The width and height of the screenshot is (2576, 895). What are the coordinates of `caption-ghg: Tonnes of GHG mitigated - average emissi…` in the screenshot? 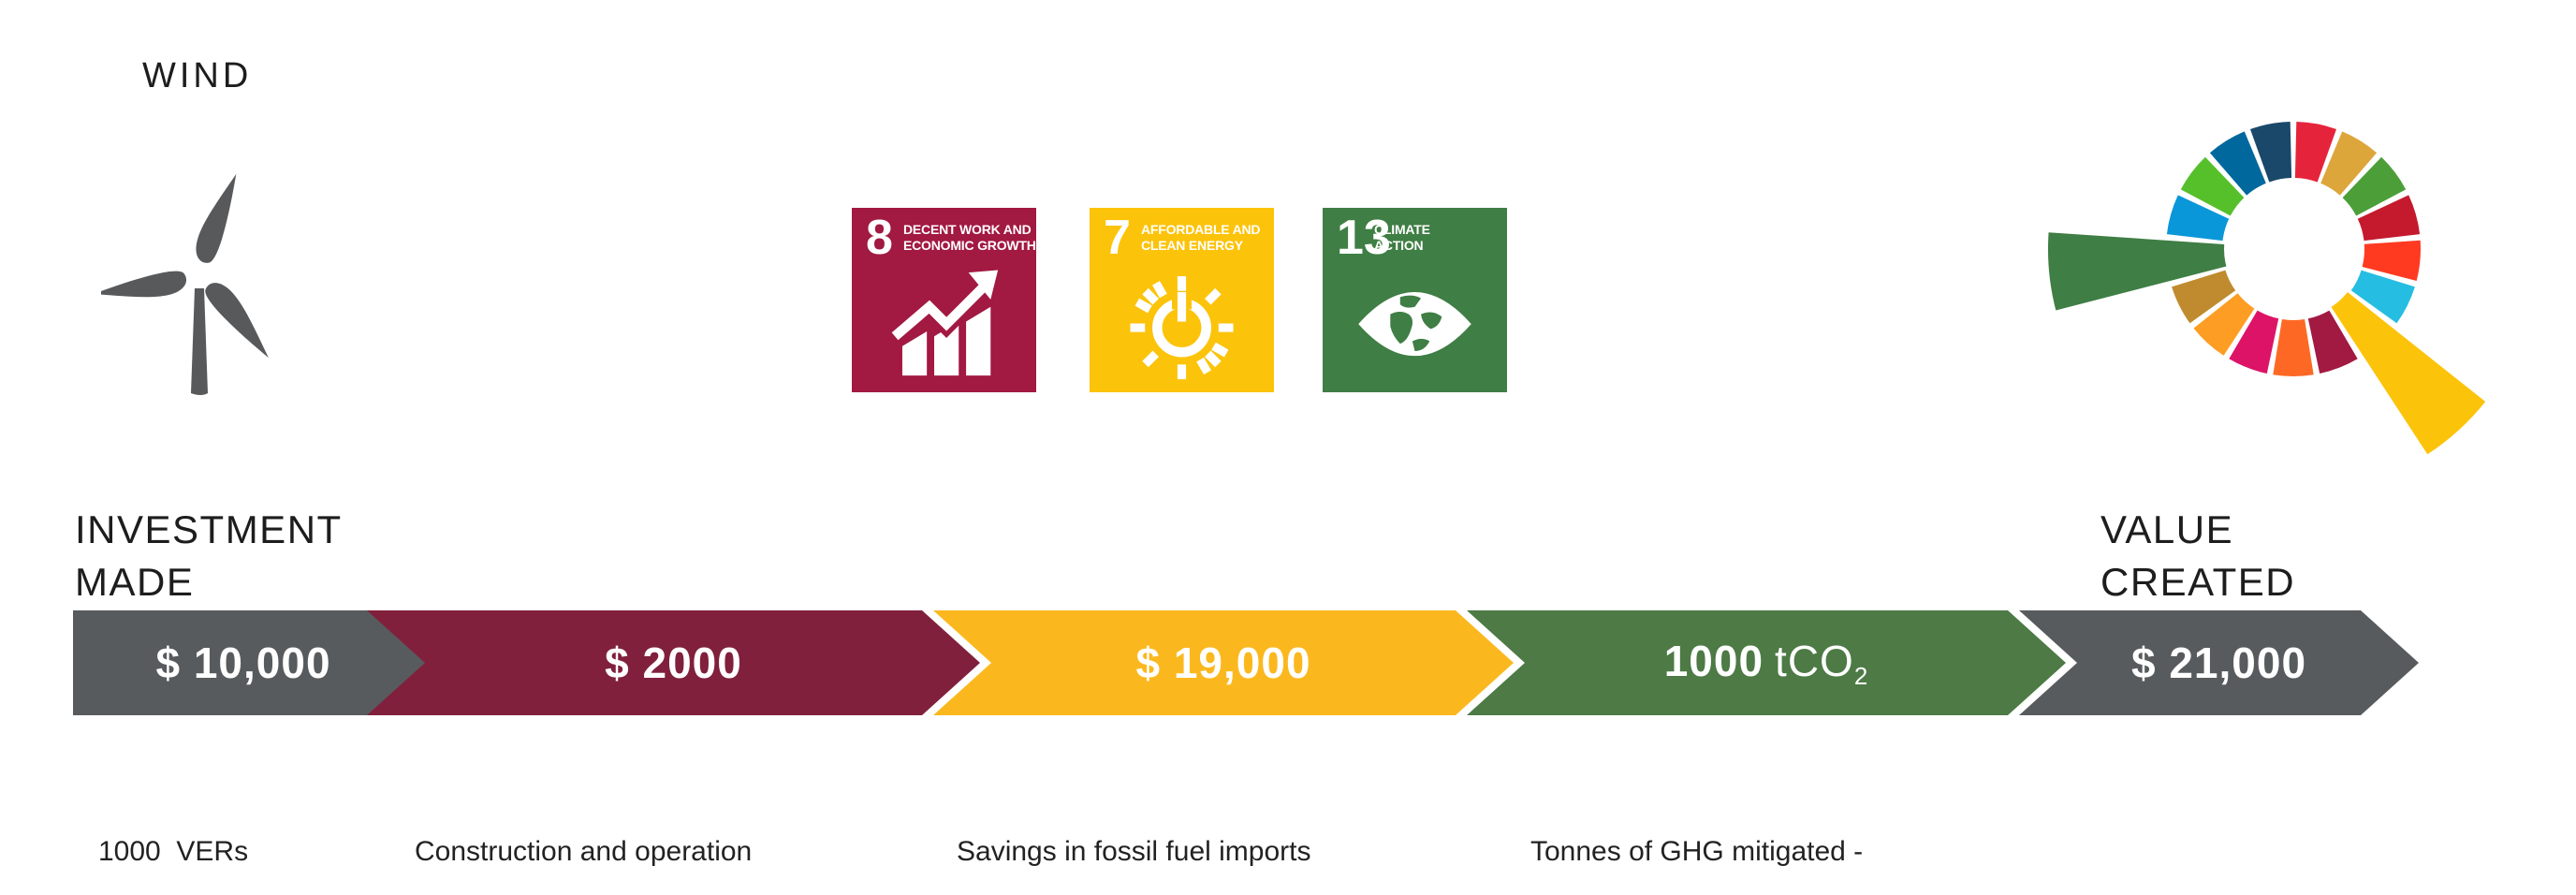 It's located at (1697, 851).